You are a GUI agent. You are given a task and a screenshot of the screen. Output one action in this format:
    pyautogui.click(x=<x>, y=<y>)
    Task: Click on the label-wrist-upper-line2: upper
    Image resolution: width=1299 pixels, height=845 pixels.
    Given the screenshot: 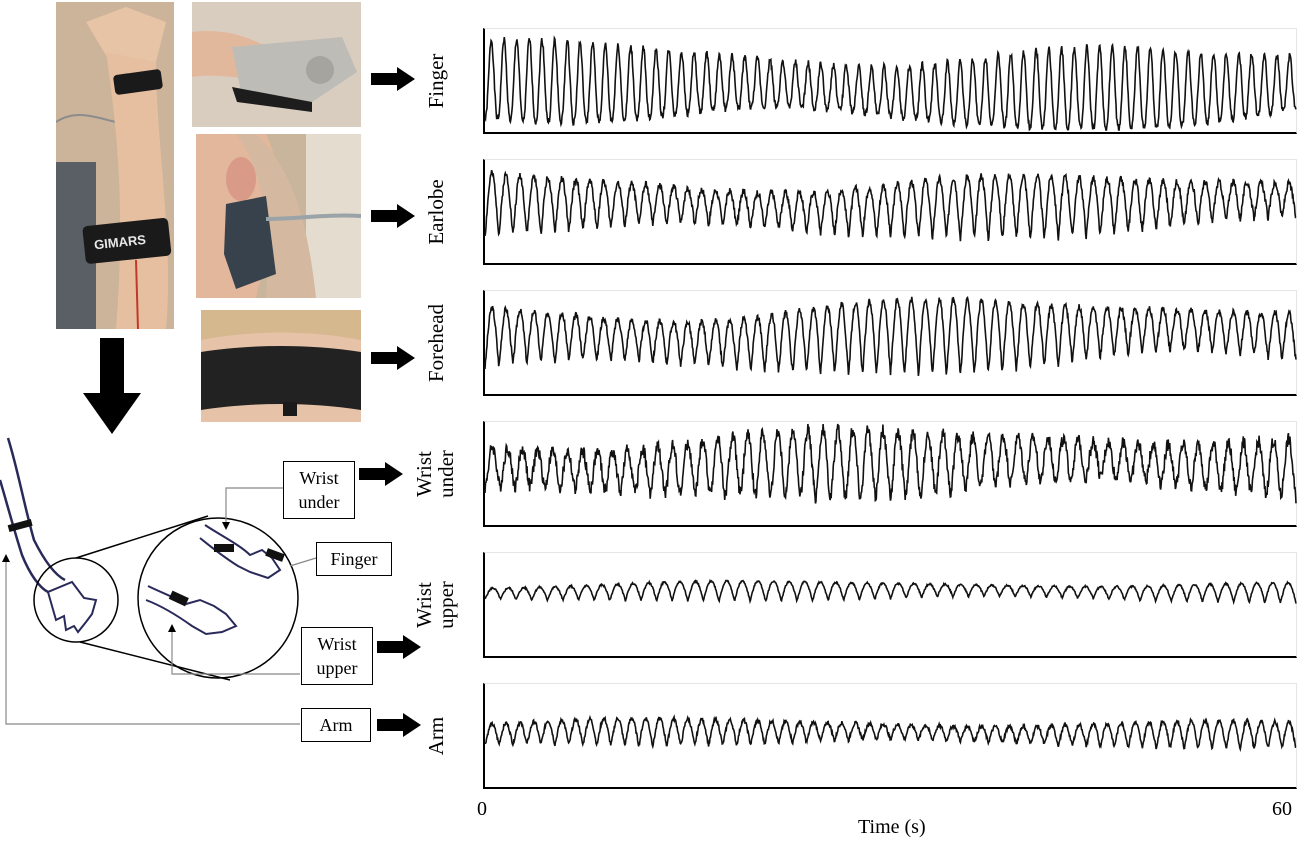 What is the action you would take?
    pyautogui.click(x=337, y=668)
    